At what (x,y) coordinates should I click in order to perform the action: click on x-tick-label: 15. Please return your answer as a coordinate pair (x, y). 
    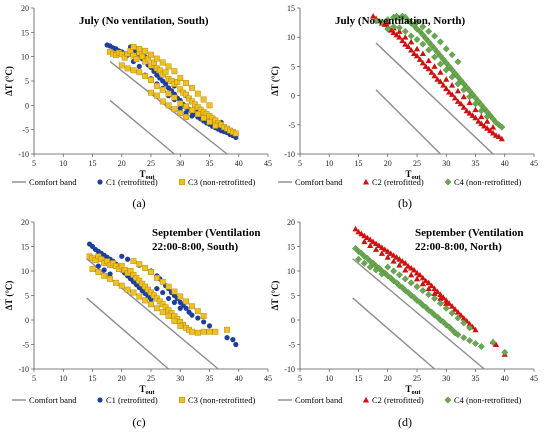
    Looking at the image, I should click on (359, 378).